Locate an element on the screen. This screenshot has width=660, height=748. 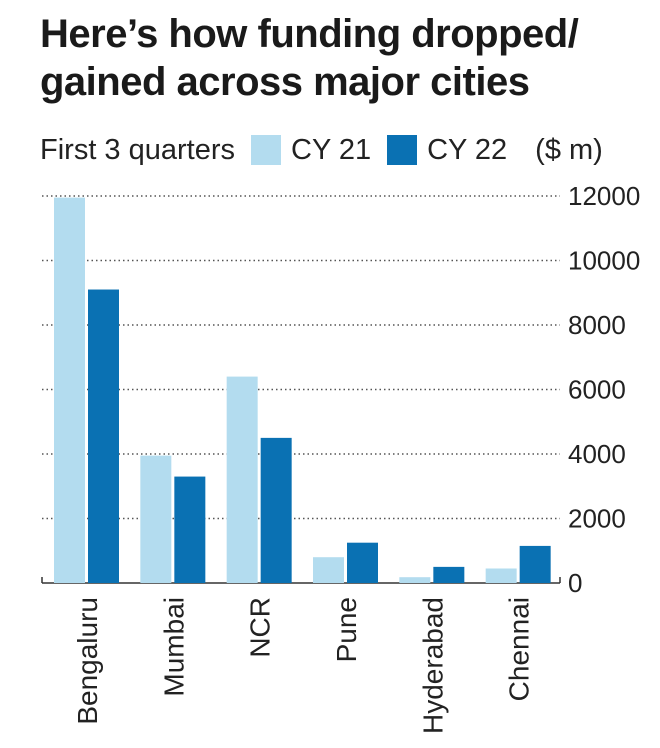
legend-item-cy22: CY 22 is located at coordinates (447, 150).